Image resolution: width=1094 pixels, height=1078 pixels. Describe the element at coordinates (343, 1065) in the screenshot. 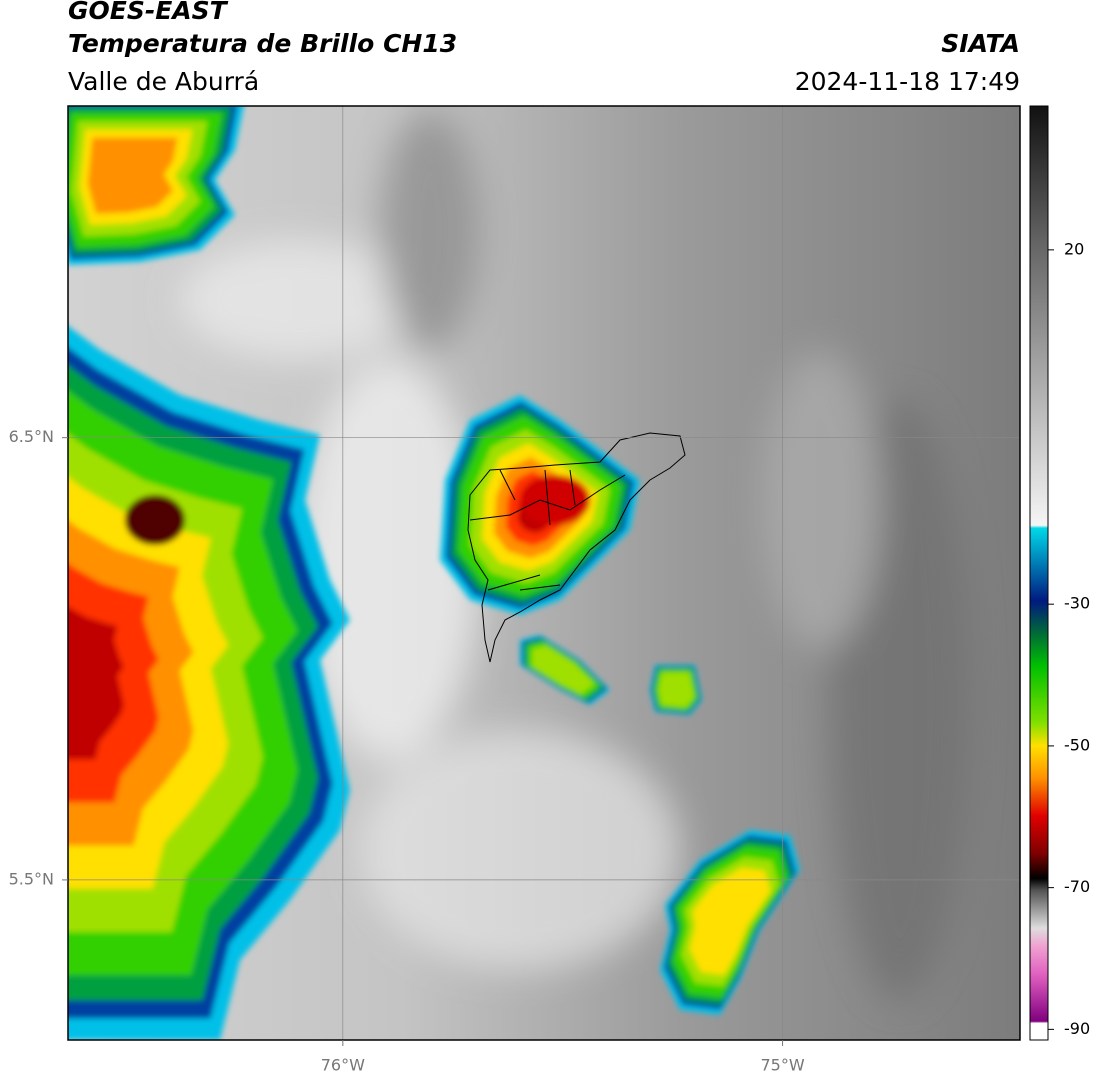

I see `lon-label: 76°W` at that location.